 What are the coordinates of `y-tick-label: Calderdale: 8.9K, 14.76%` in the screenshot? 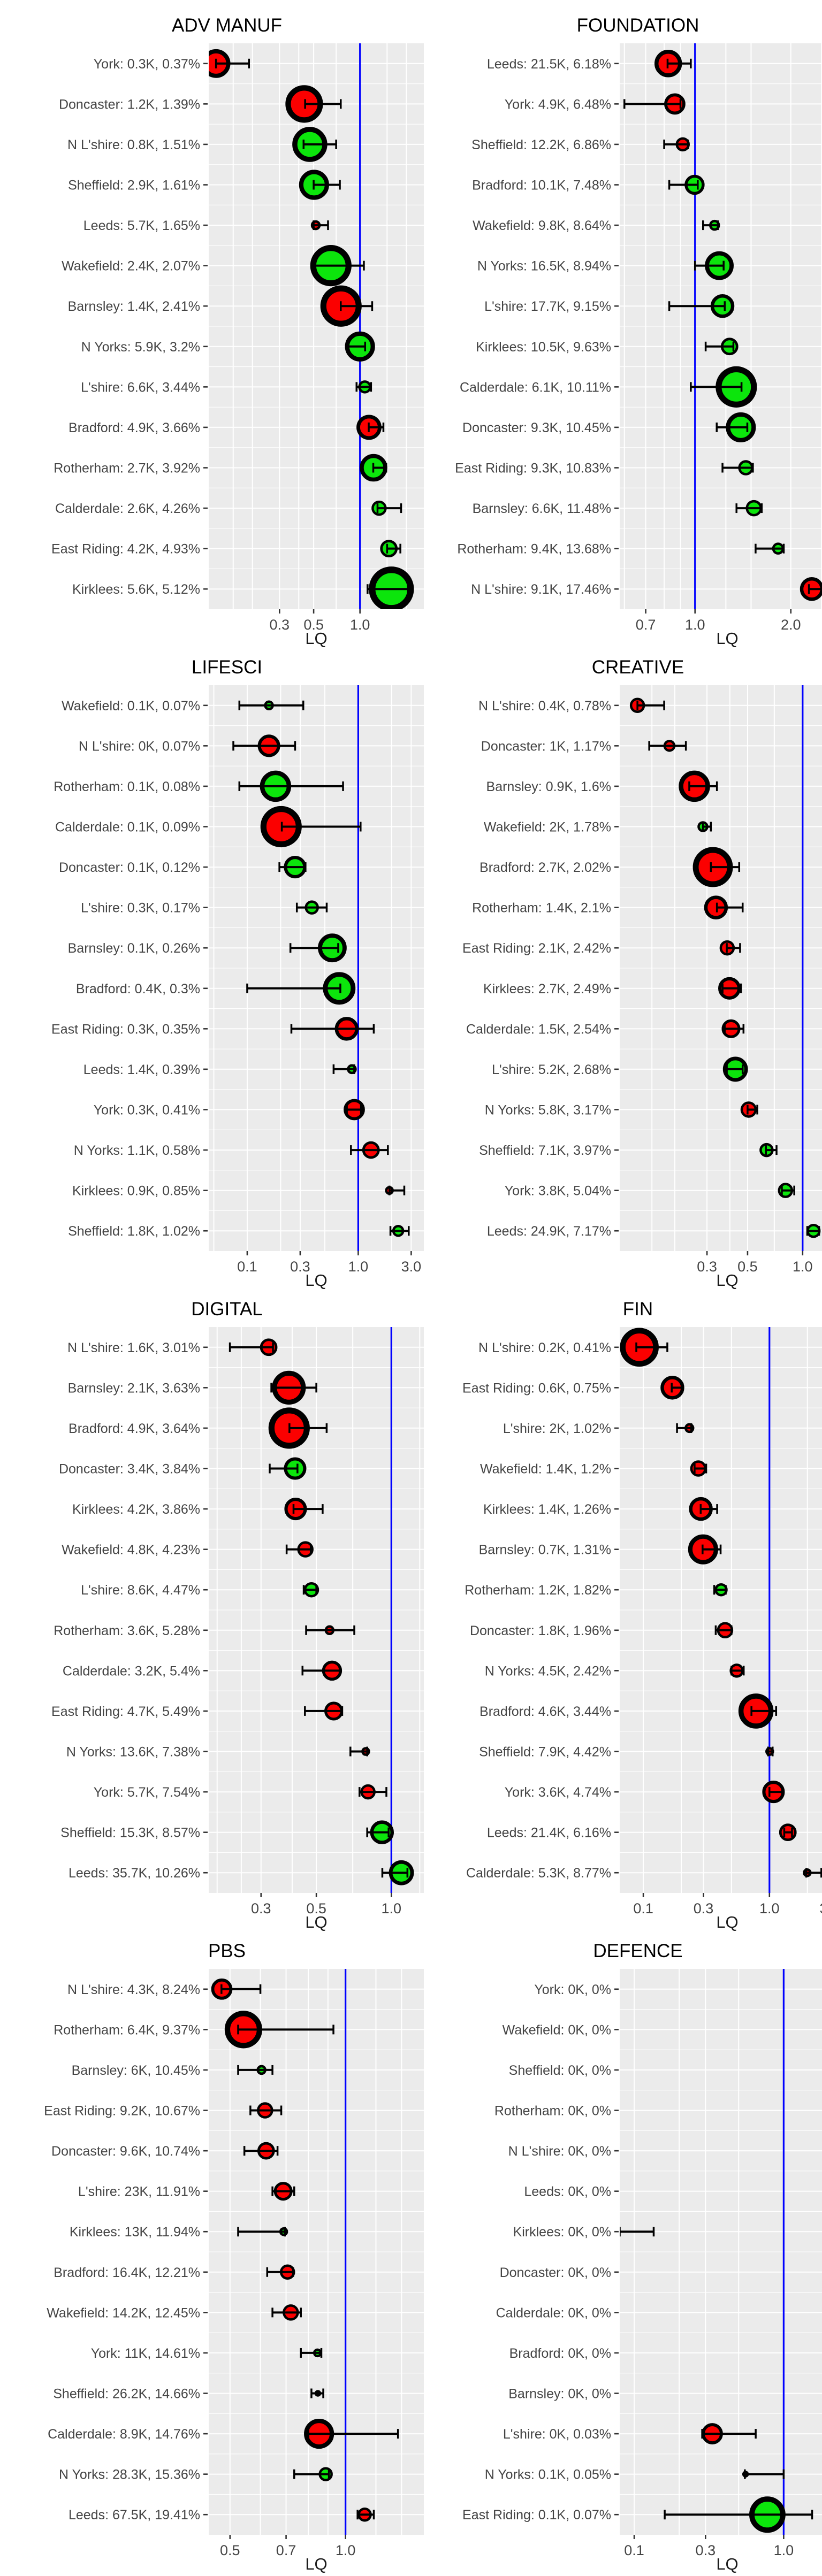 It's located at (124, 2434).